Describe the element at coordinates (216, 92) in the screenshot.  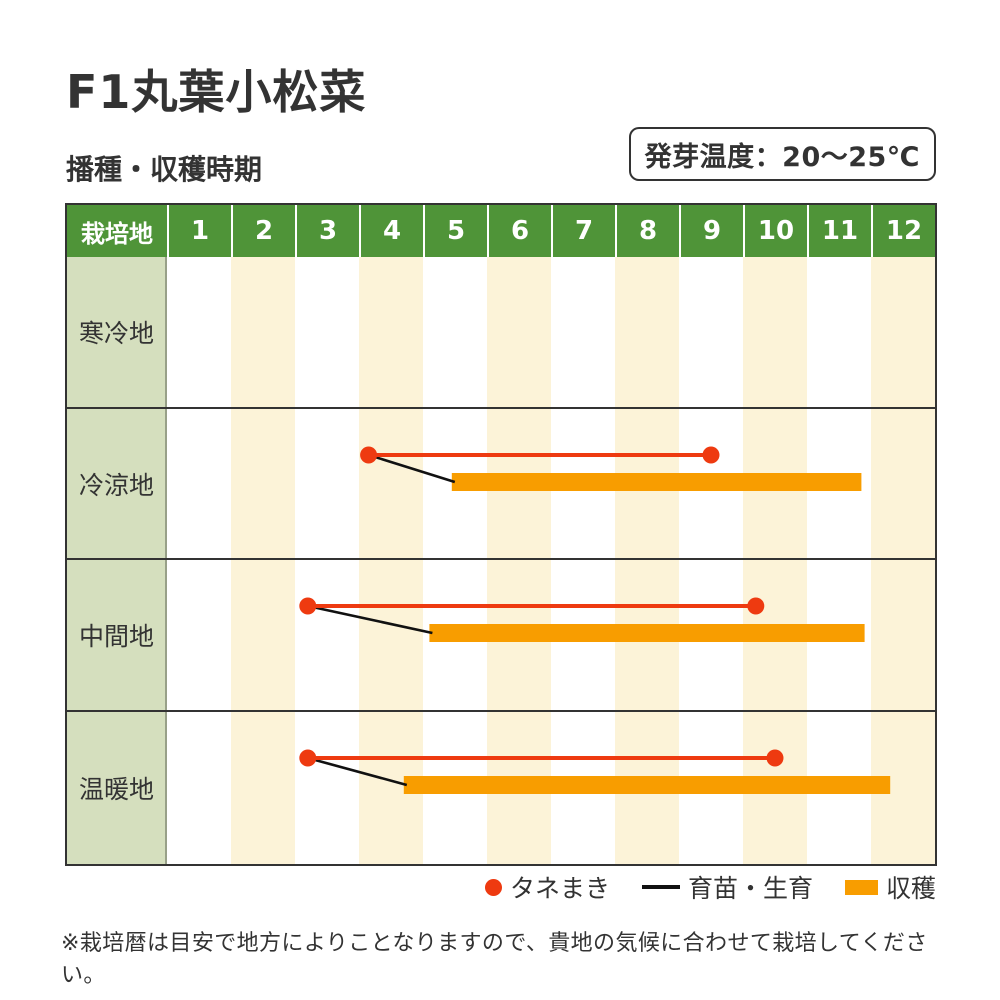
I see `page-title: F1丸葉小松菜` at that location.